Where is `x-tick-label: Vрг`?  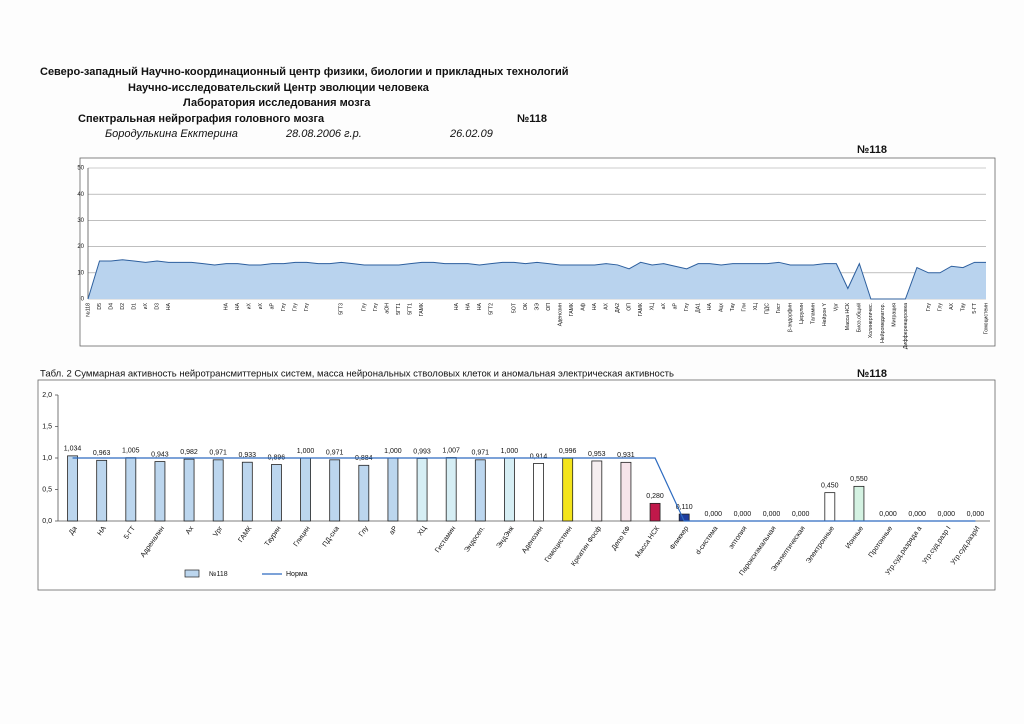 x-tick-label: Vрг is located at coordinates (837, 307).